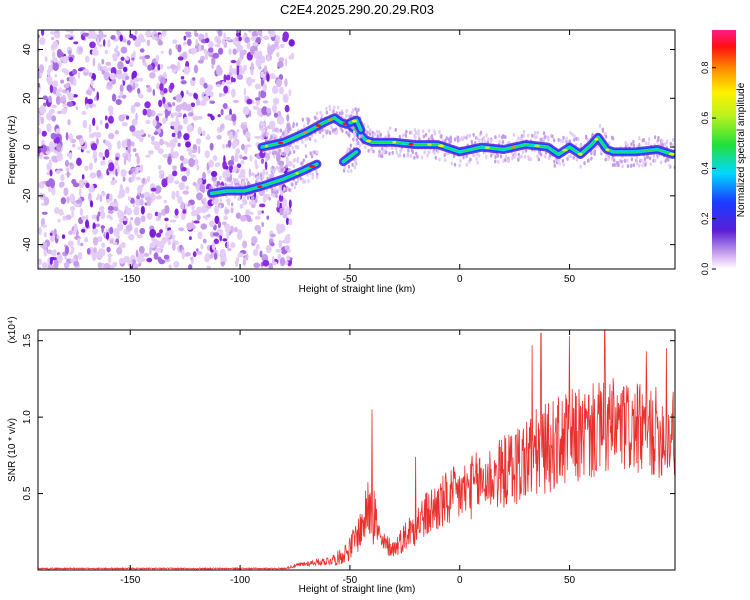  What do you see at coordinates (570, 279) in the screenshot?
I see `spectrogram-x-tick-label: 50` at bounding box center [570, 279].